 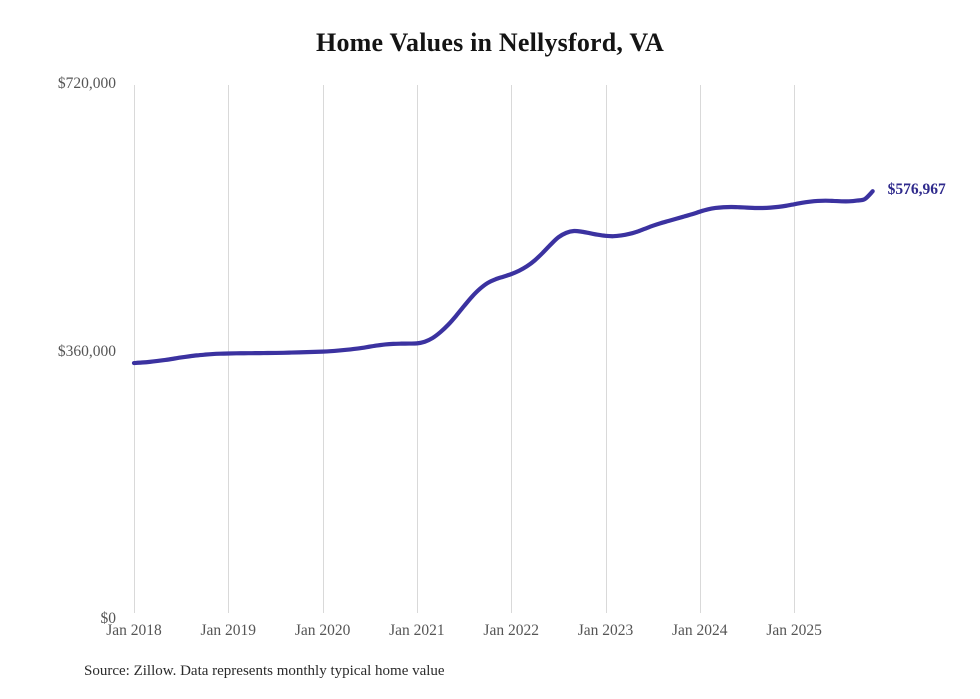 What do you see at coordinates (228, 630) in the screenshot?
I see `x-tick-label-1: Jan 2019` at bounding box center [228, 630].